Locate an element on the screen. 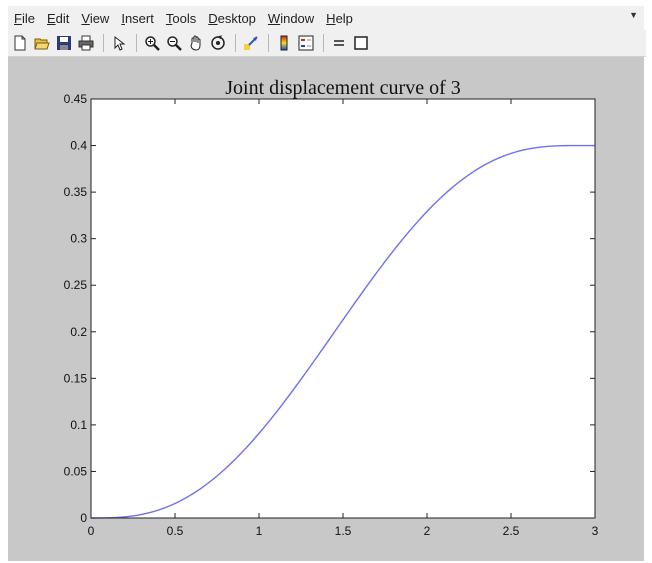  x-tick-label: 1 is located at coordinates (259, 531).